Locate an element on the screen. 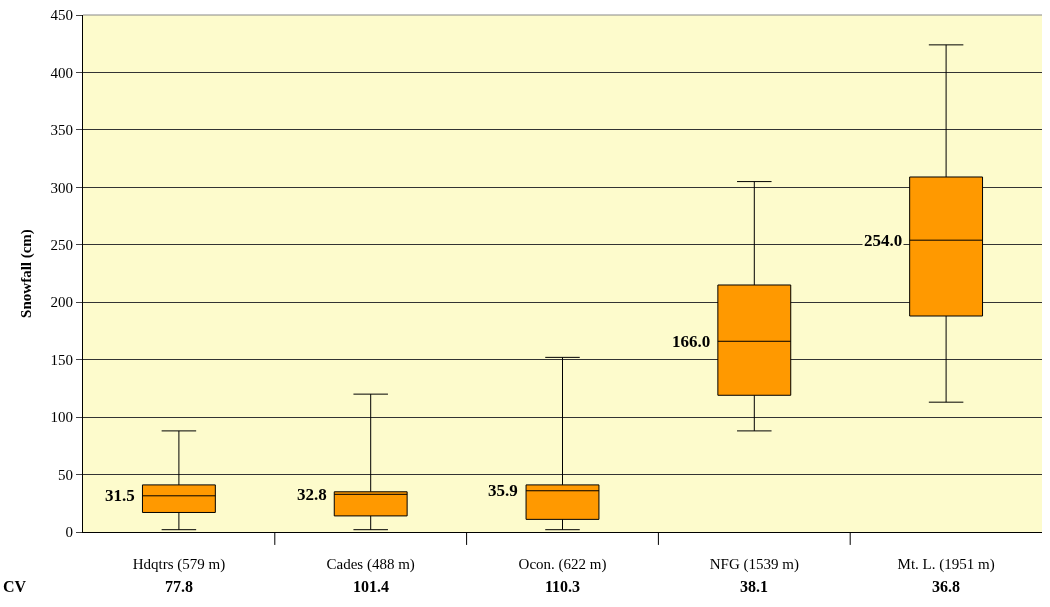 This screenshot has height=607, width=1050. y-tick-label: 350 is located at coordinates (61, 130).